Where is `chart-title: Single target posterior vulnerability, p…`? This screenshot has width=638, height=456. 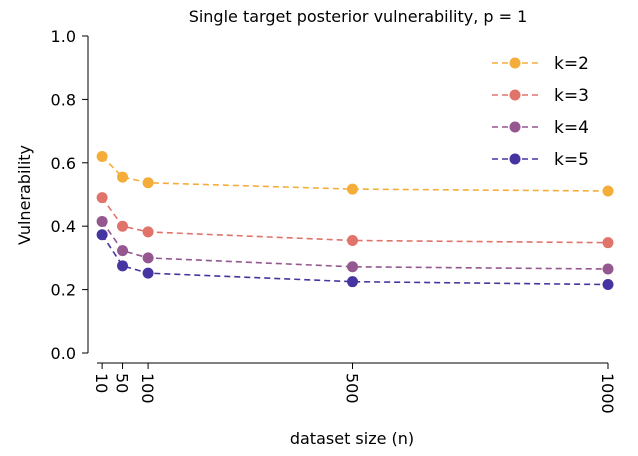
chart-title: Single target posterior vulnerability, p… is located at coordinates (358, 16).